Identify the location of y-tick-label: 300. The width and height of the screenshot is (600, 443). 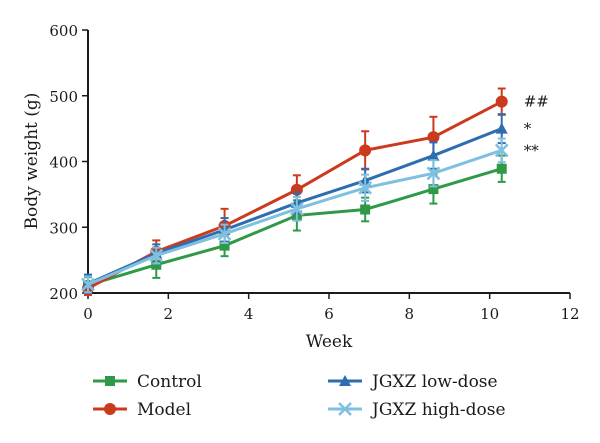
(63, 228).